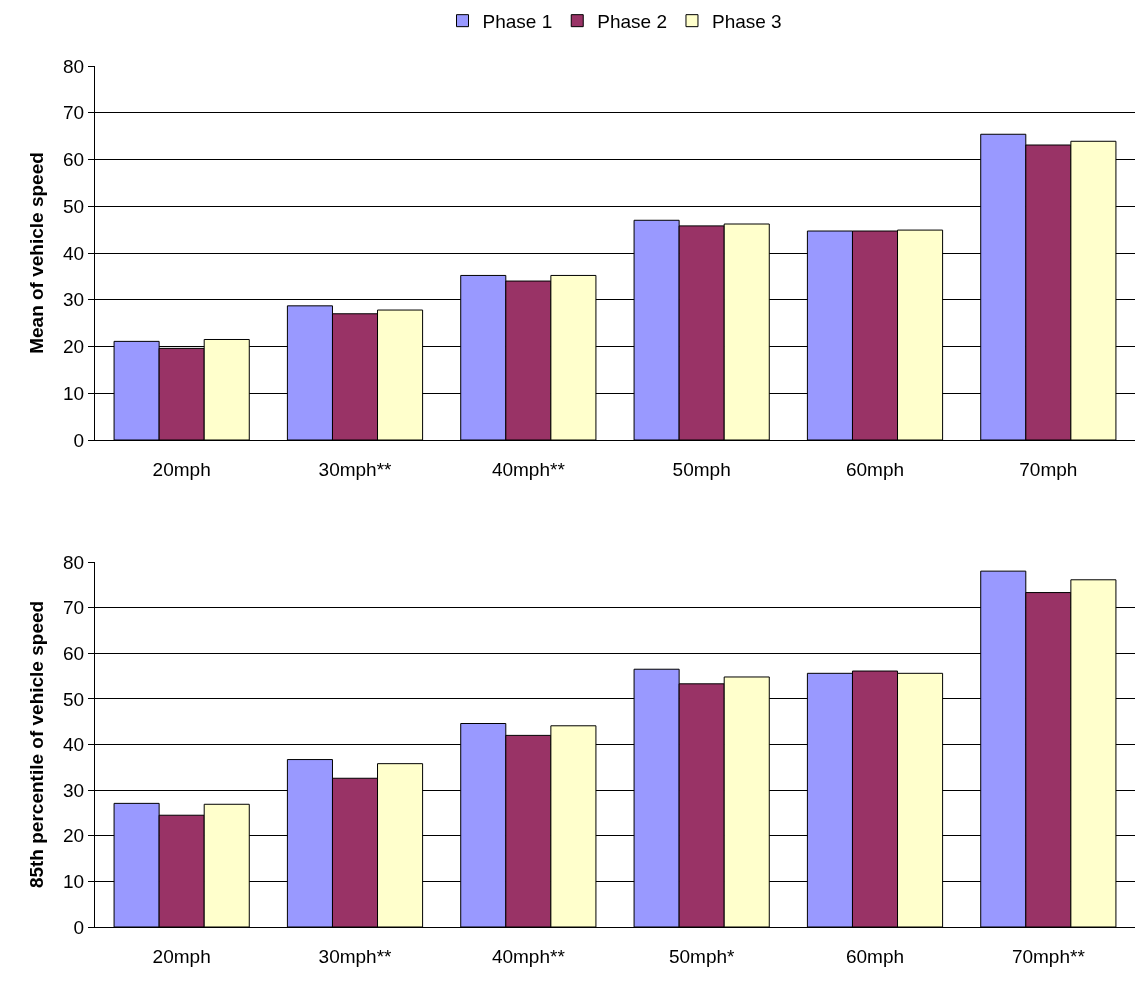 Image resolution: width=1137 pixels, height=992 pixels. What do you see at coordinates (1048, 469) in the screenshot?
I see `x-tick-label: 70mph` at bounding box center [1048, 469].